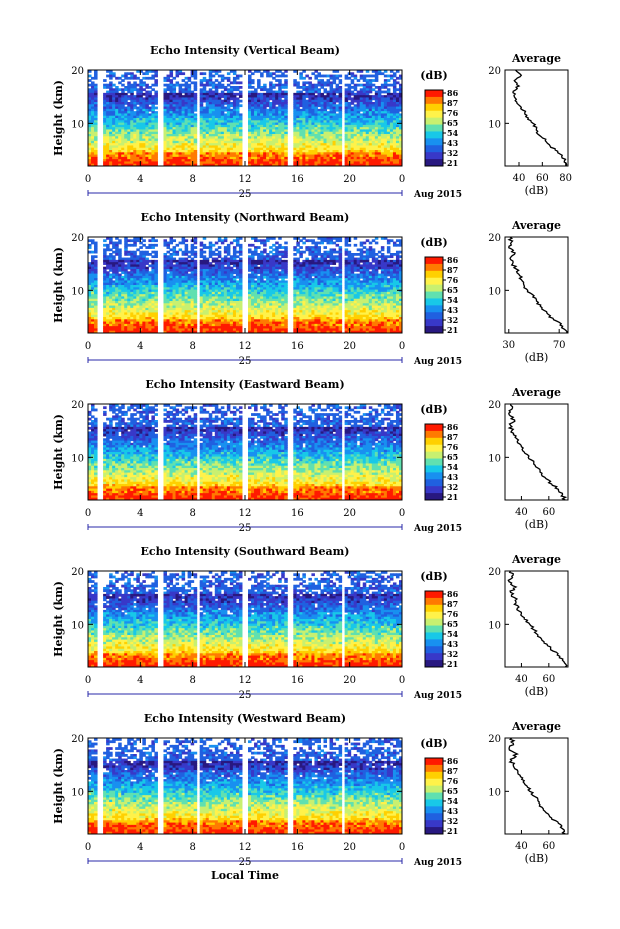 The image size is (620, 929). What do you see at coordinates (245, 50) in the screenshot?
I see `panel-title: Echo Intensity (Vertical Beam)` at bounding box center [245, 50].